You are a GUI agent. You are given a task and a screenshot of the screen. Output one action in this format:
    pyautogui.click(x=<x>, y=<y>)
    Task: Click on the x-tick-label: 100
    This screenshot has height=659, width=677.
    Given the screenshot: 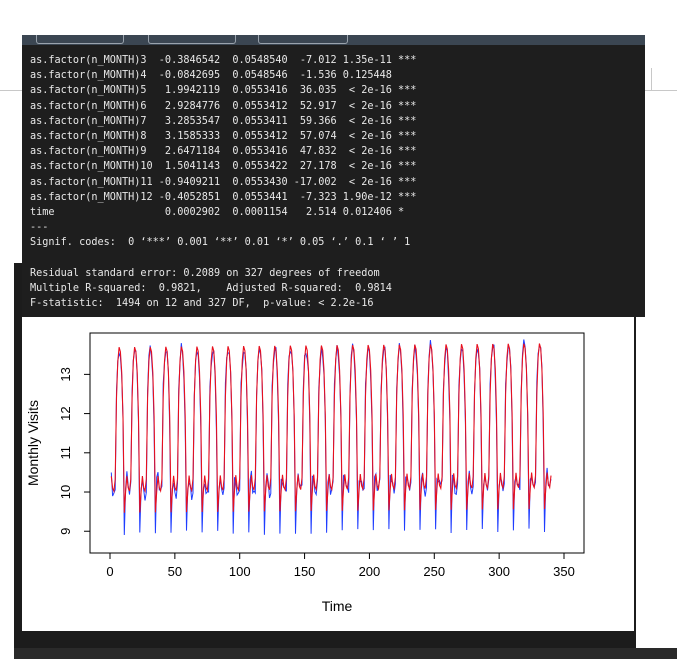 What is the action you would take?
    pyautogui.click(x=240, y=571)
    